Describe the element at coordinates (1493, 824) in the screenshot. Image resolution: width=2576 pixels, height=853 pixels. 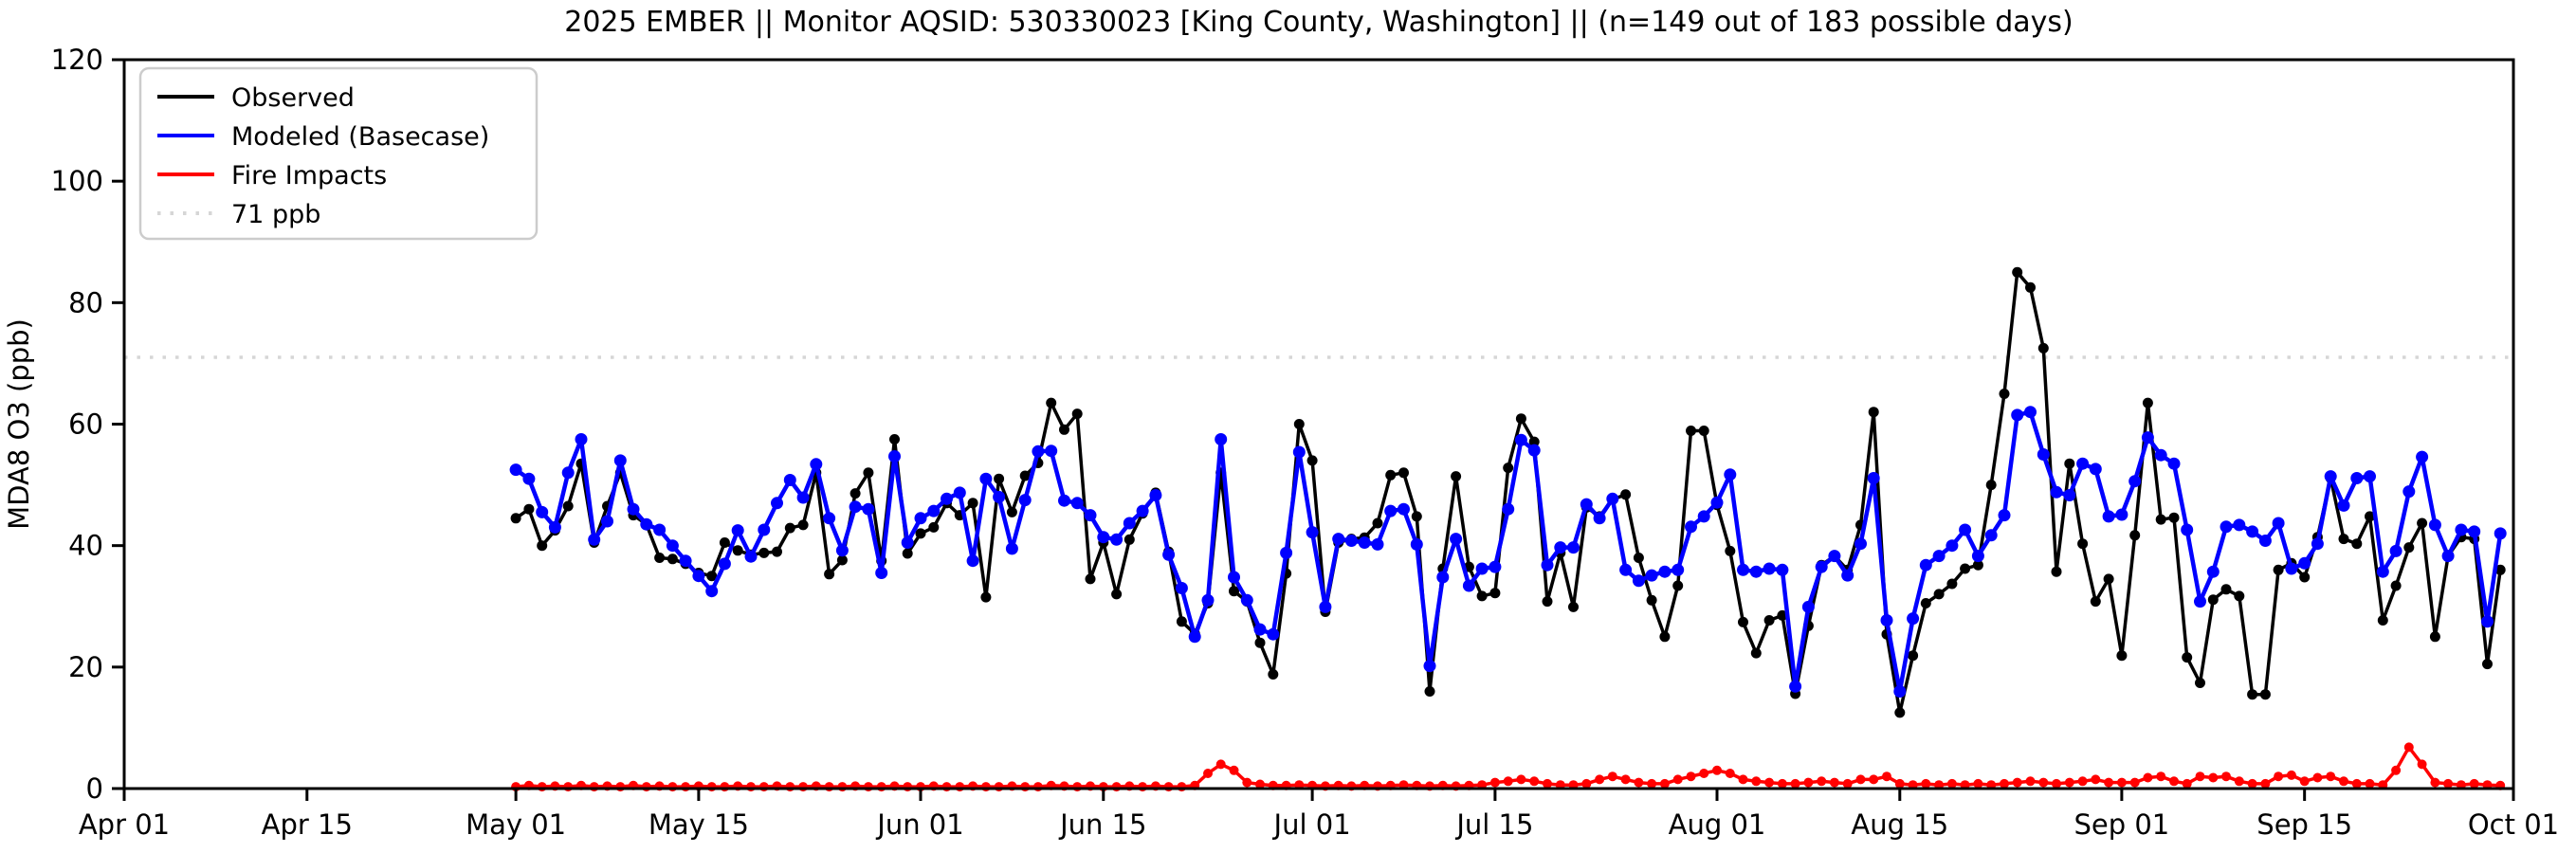
I see `x-tick-label: Jul 15` at that location.